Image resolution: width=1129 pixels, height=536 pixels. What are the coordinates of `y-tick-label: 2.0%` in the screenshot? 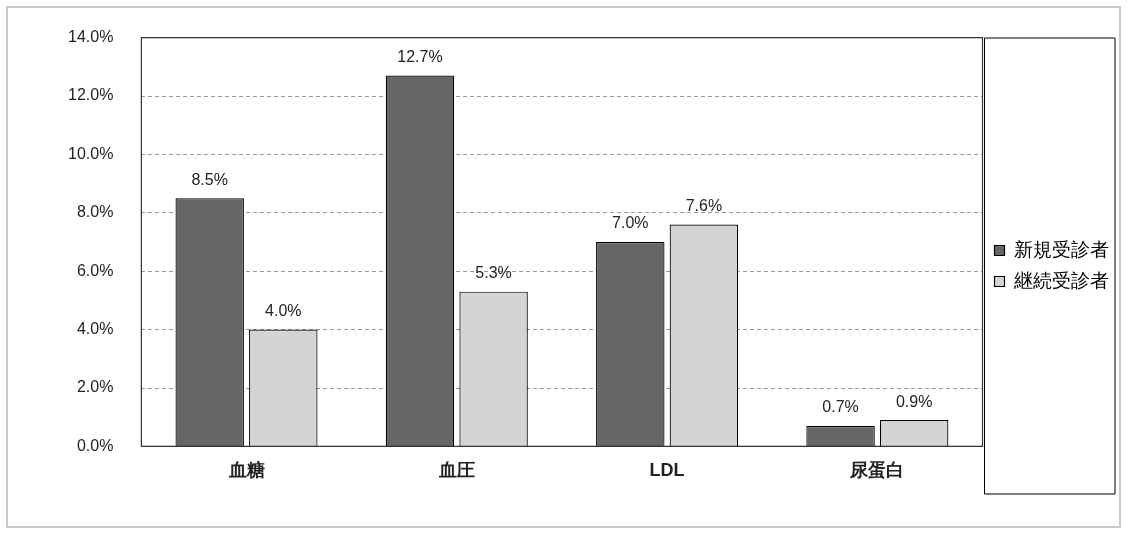 It's located at (95, 387).